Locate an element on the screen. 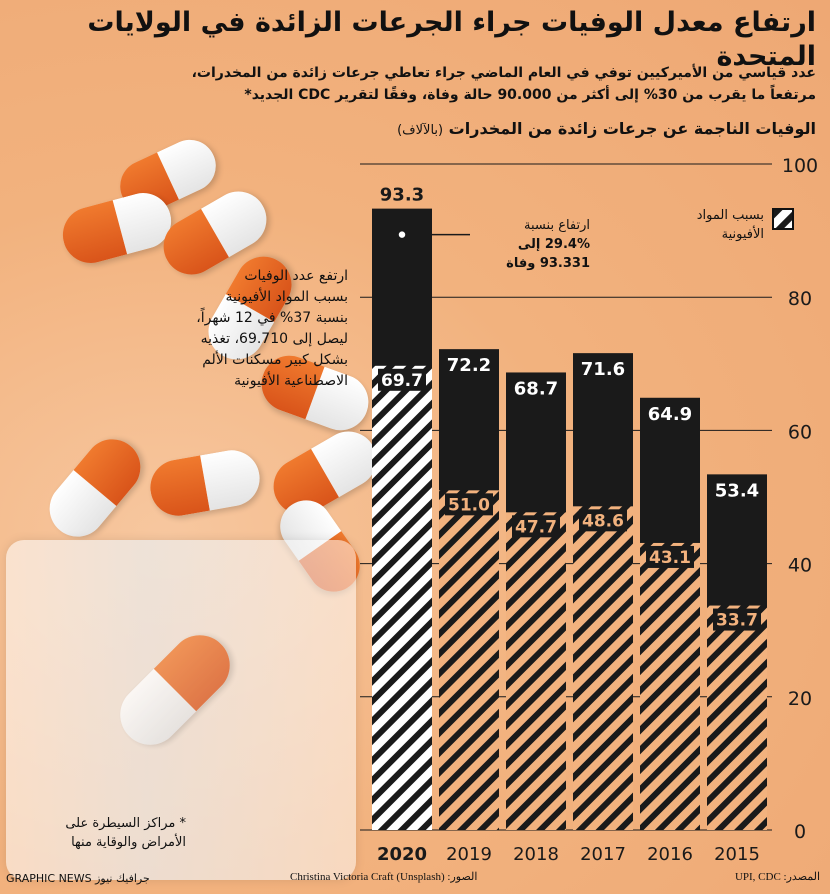 Image resolution: width=830 pixels, height=894 pixels. data-label-total: 53.4 is located at coordinates (737, 490).